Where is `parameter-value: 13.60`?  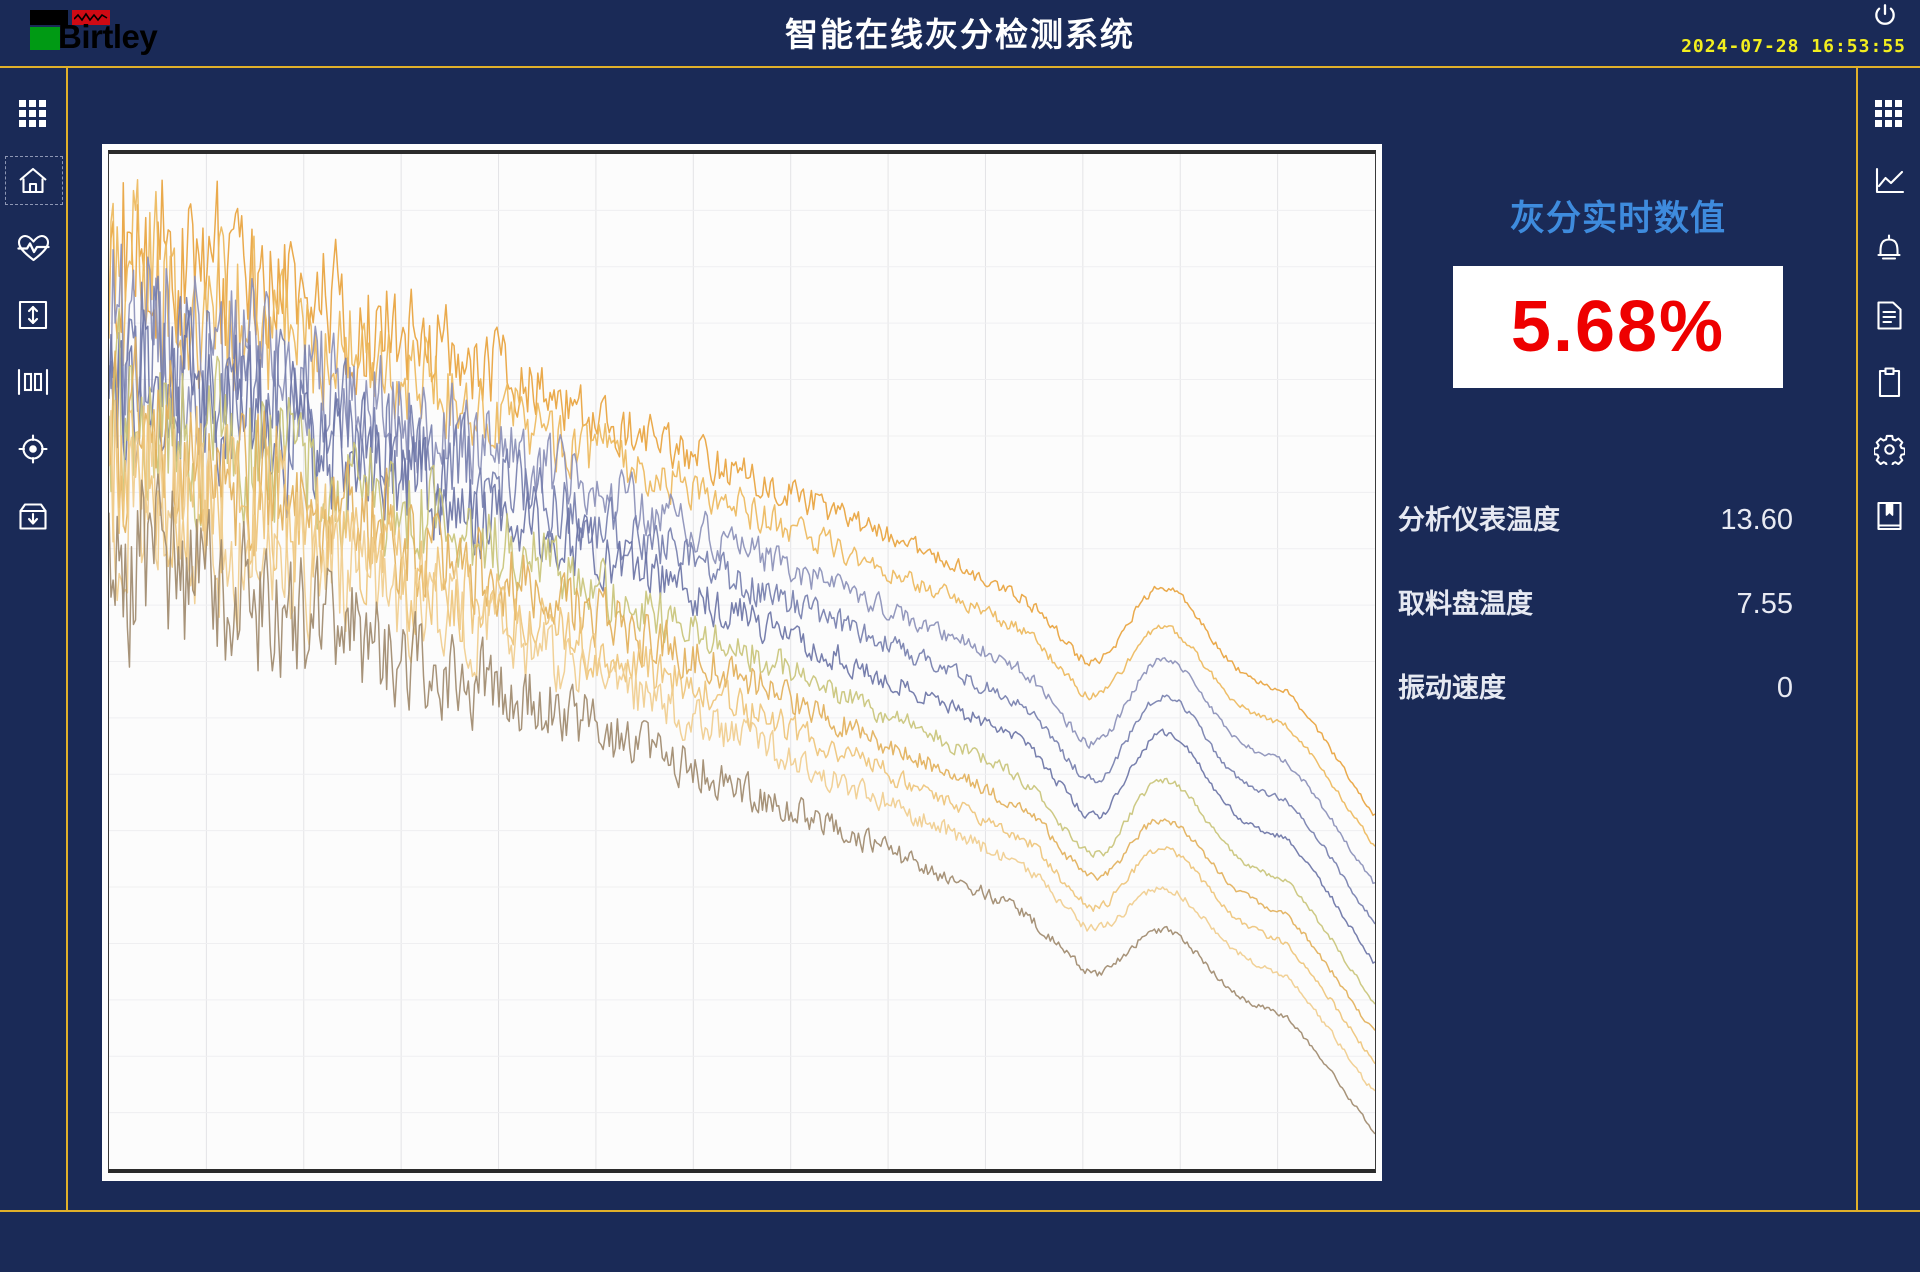 parameter-value: 13.60 is located at coordinates (1756, 520).